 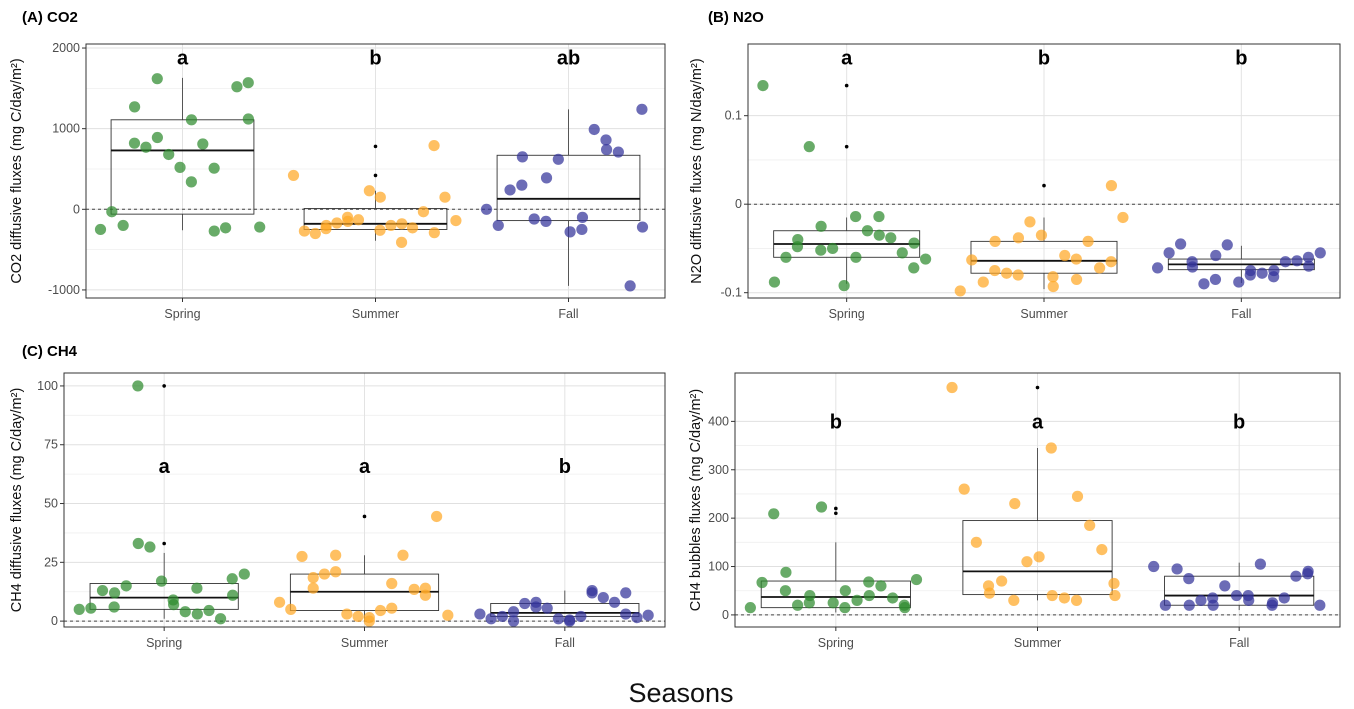 I want to click on y-tick-label: 200, so click(x=718, y=518).